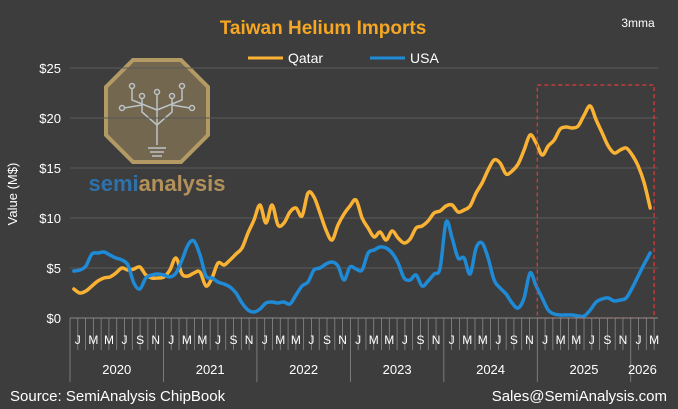  Describe the element at coordinates (157, 119) in the screenshot. I see `chip-tree-lines` at that location.